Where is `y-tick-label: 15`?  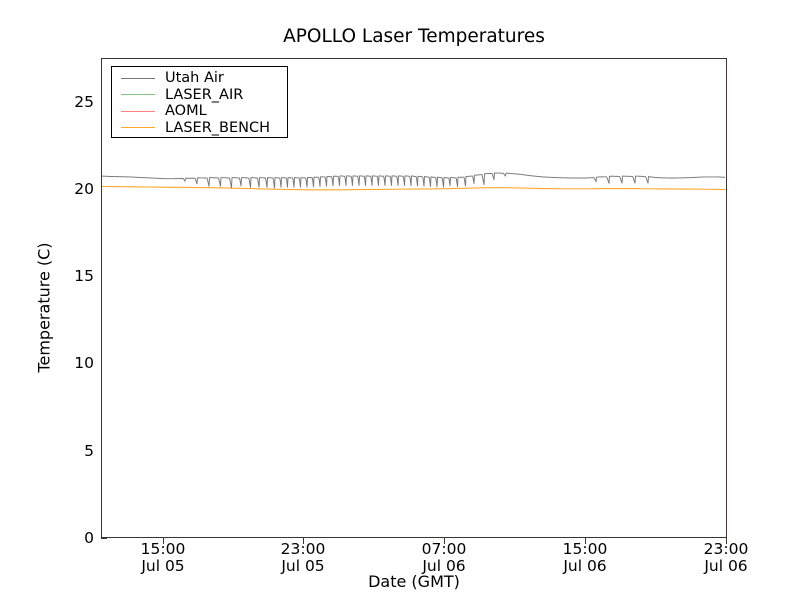 y-tick-label: 15 is located at coordinates (84, 276).